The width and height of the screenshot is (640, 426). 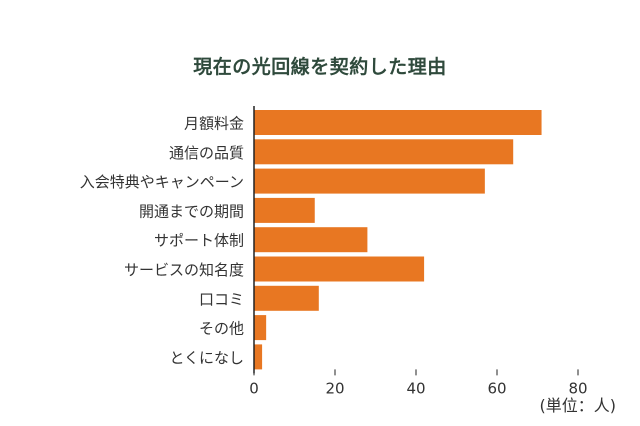 What do you see at coordinates (214, 124) in the screenshot?
I see `category-label: 月額料金` at bounding box center [214, 124].